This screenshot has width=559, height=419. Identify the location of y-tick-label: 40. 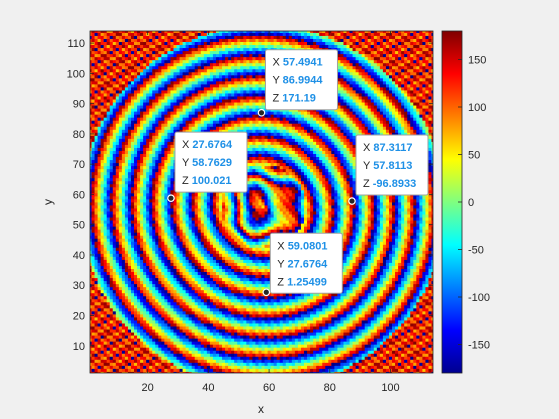
(79, 256).